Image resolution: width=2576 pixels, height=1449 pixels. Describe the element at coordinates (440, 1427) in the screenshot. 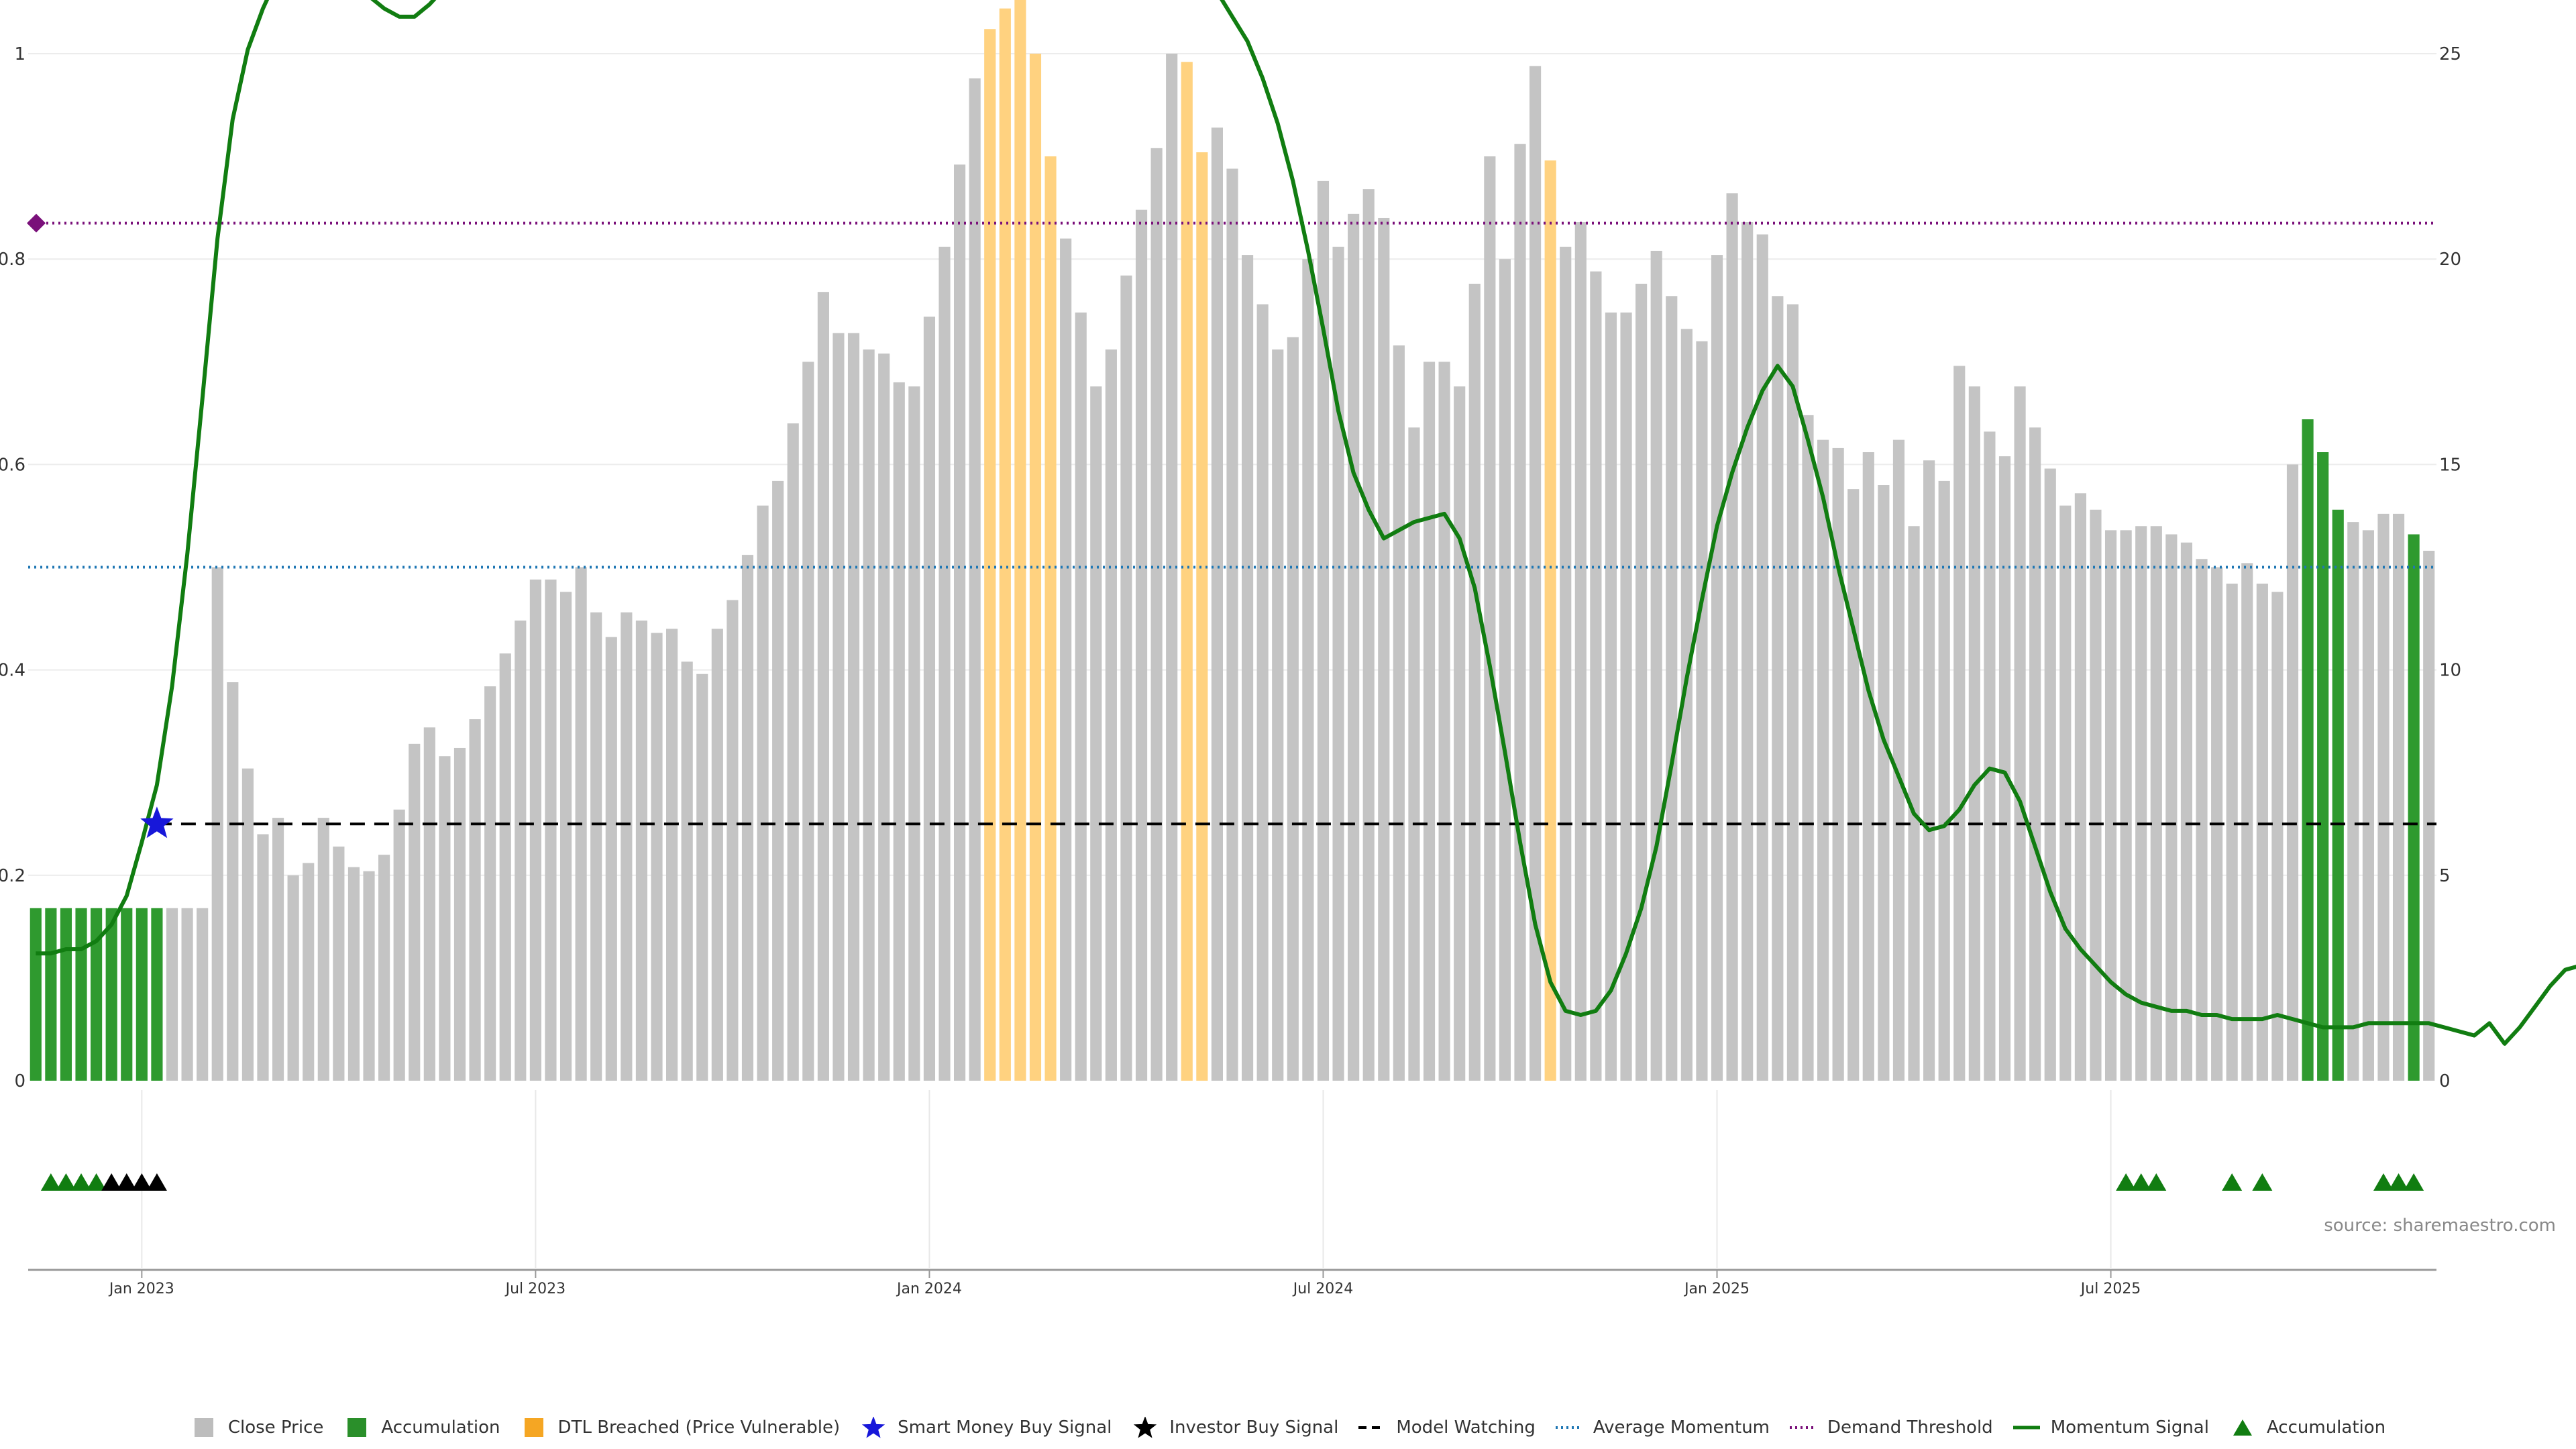

I see `legend-label: Accumulation` at that location.